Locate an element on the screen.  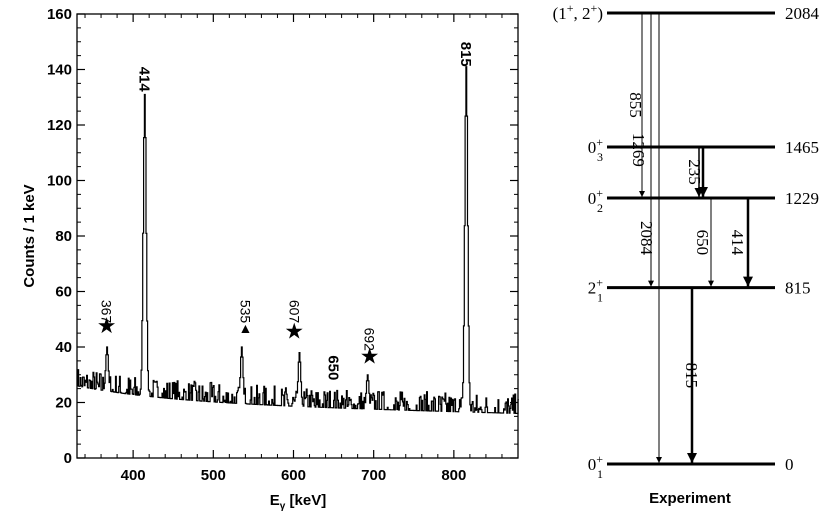
triangle-marker-icon: ▲ is located at coordinates (245, 329).